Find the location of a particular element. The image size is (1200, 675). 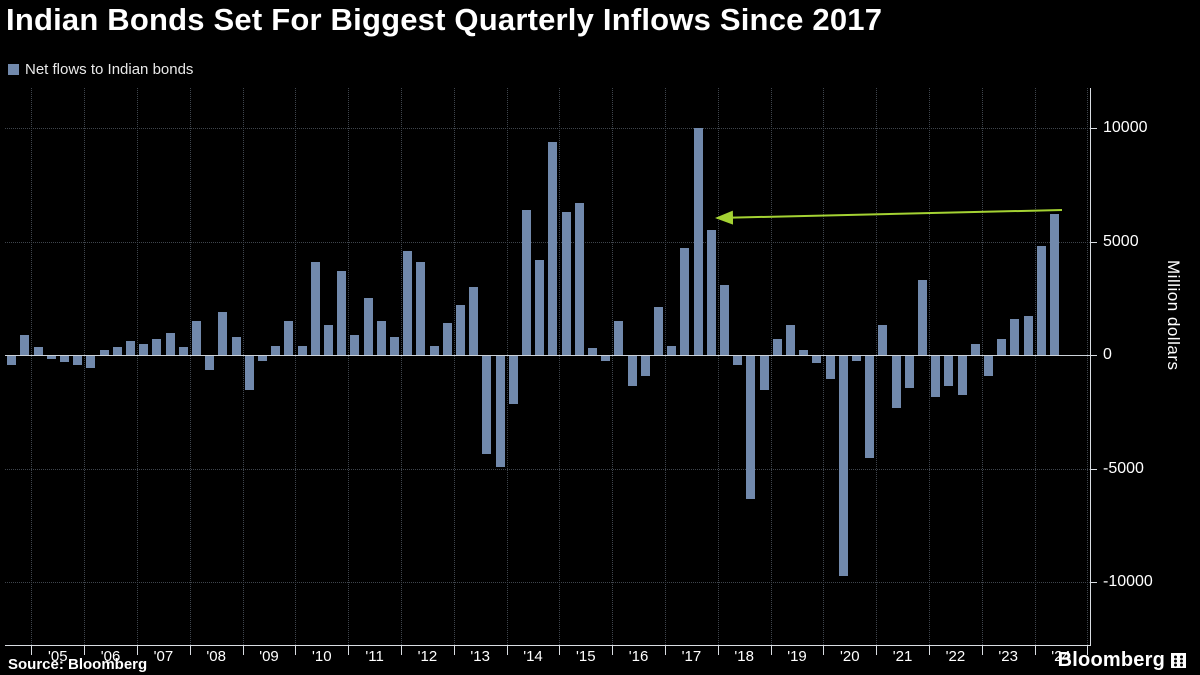

x-axis-label: '15 is located at coordinates (586, 656).